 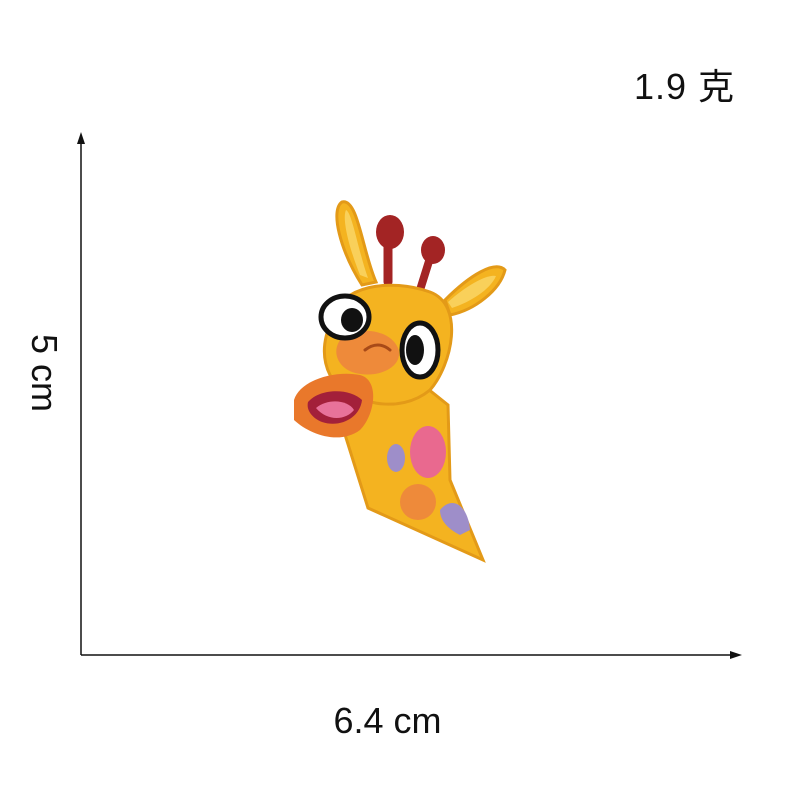 I want to click on giraffe-spot-orange, so click(x=418, y=502).